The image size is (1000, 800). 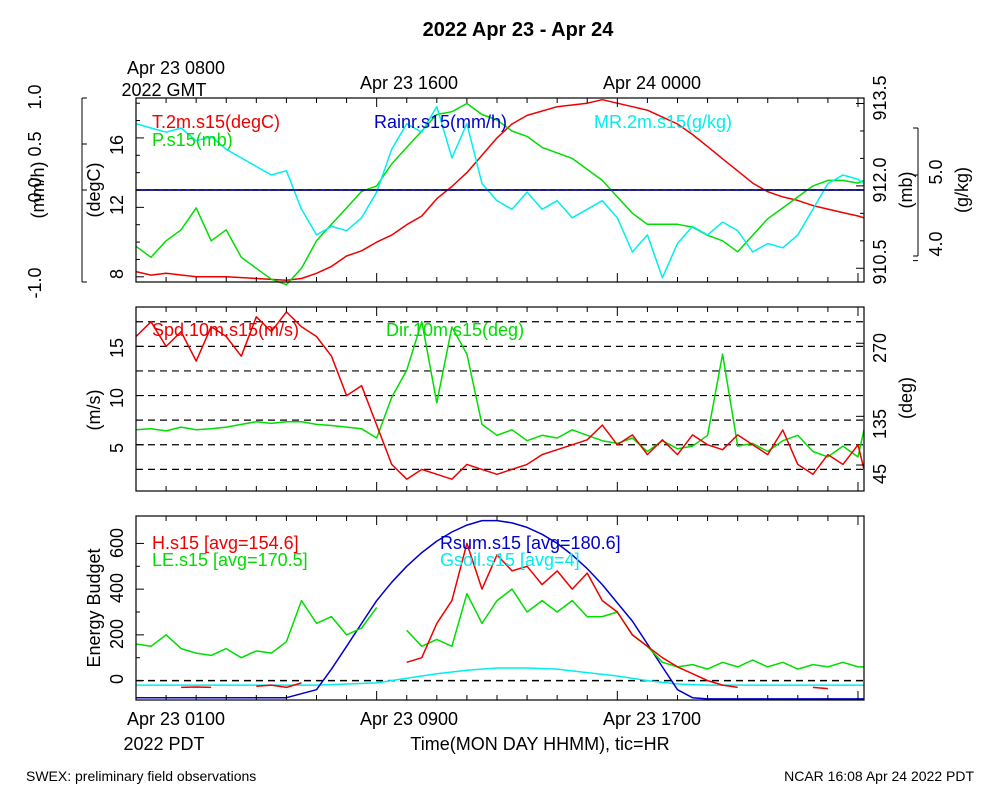 What do you see at coordinates (880, 348) in the screenshot?
I see `tick-deg-270: 270` at bounding box center [880, 348].